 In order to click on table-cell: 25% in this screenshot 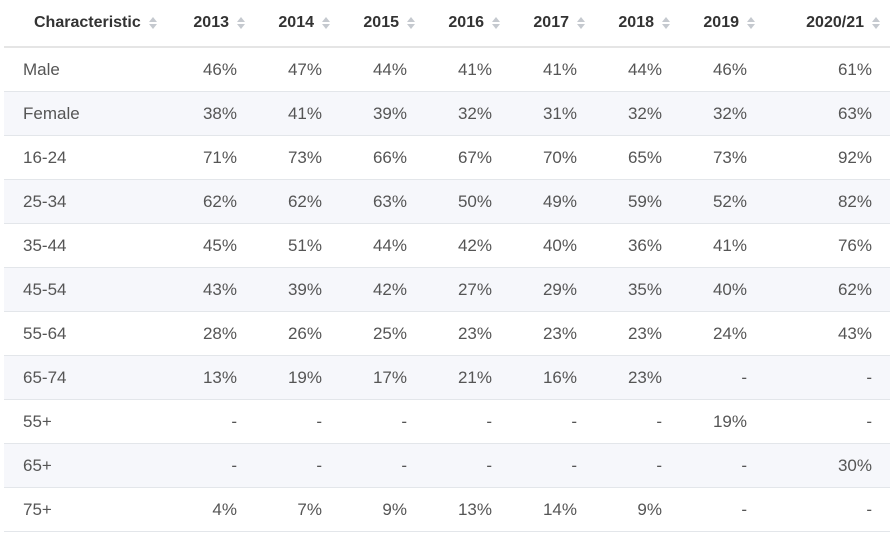, I will do `click(382, 333)`.